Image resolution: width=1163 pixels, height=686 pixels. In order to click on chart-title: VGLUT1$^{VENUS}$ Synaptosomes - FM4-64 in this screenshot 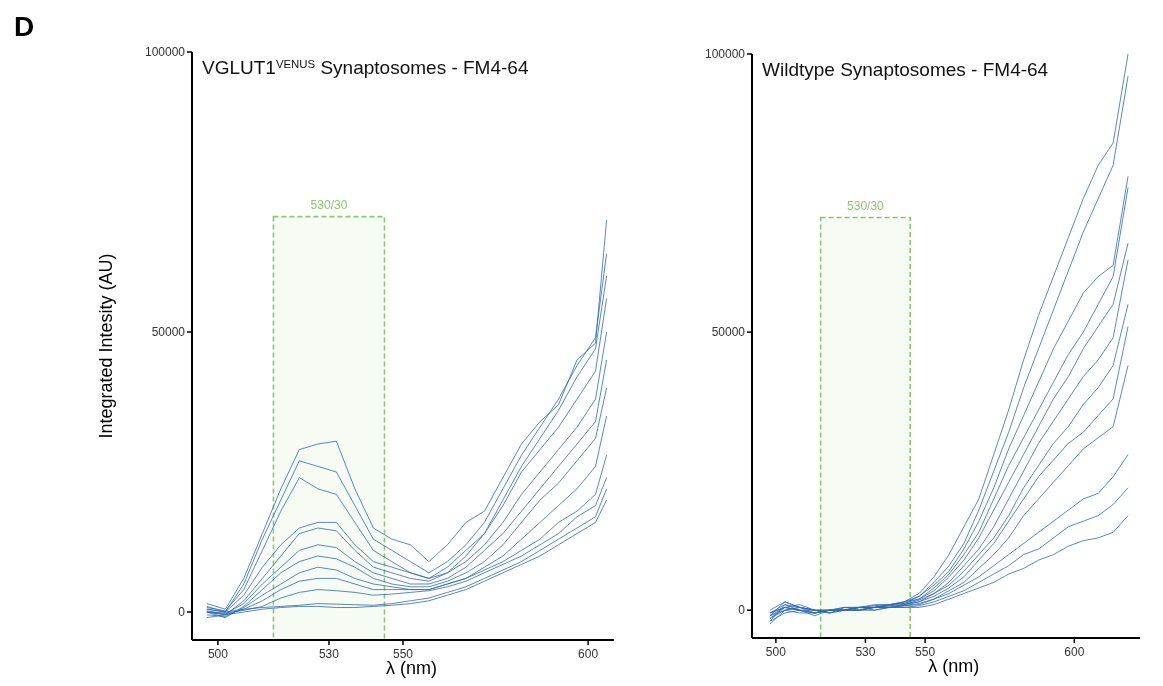, I will do `click(365, 67)`.